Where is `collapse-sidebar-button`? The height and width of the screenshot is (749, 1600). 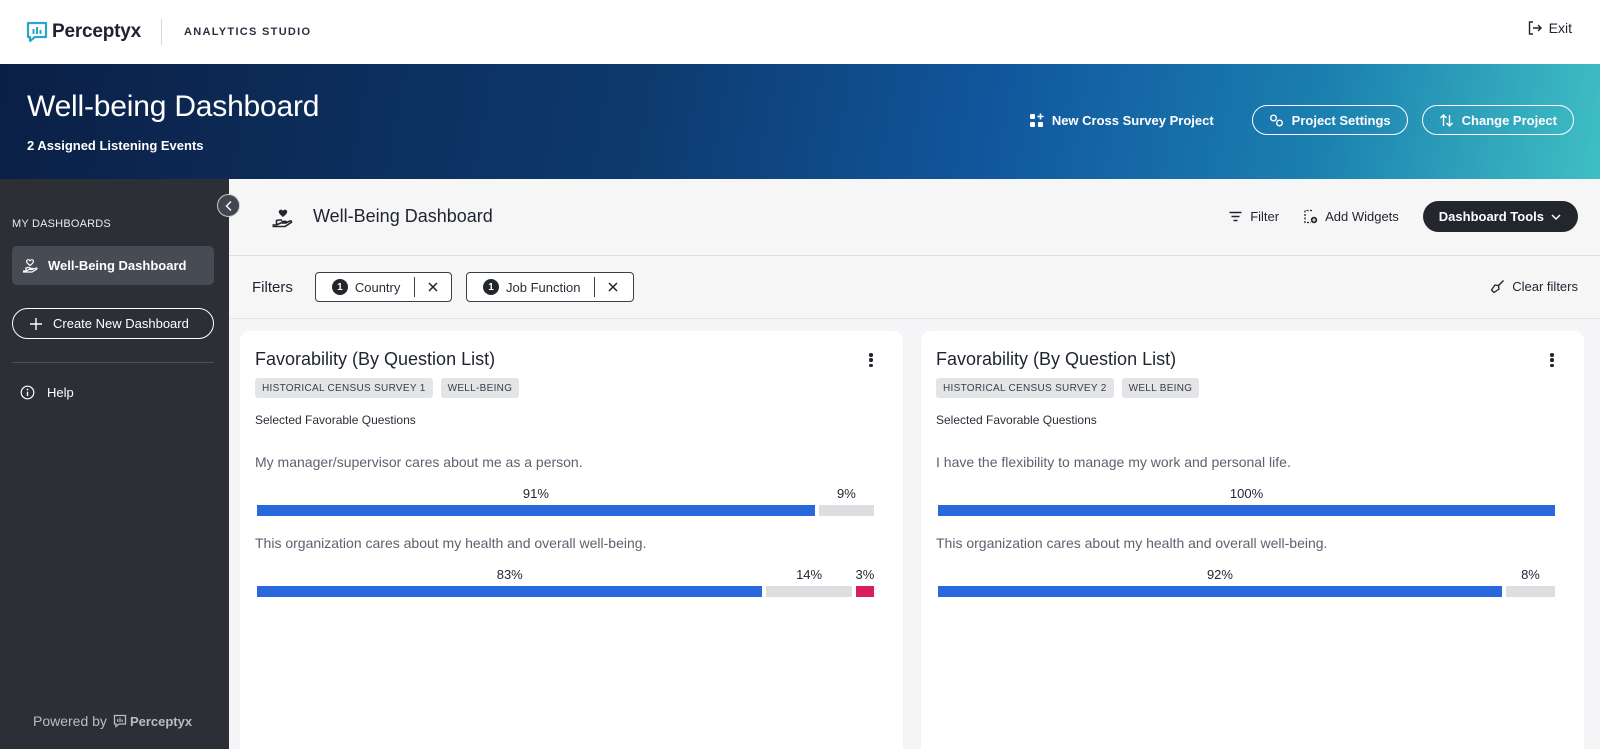
collapse-sidebar-button is located at coordinates (228, 205).